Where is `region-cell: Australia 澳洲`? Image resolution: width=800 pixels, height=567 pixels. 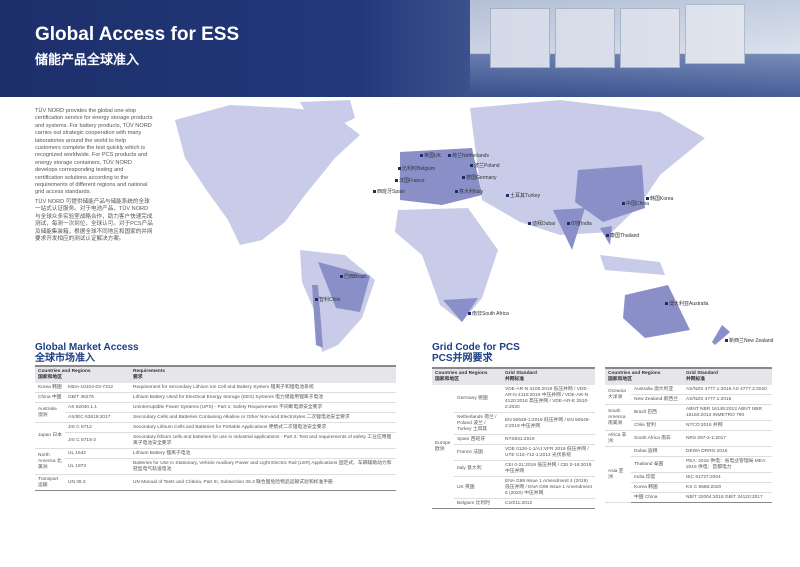
region-cell: Australia 澳洲 is located at coordinates (50, 412).